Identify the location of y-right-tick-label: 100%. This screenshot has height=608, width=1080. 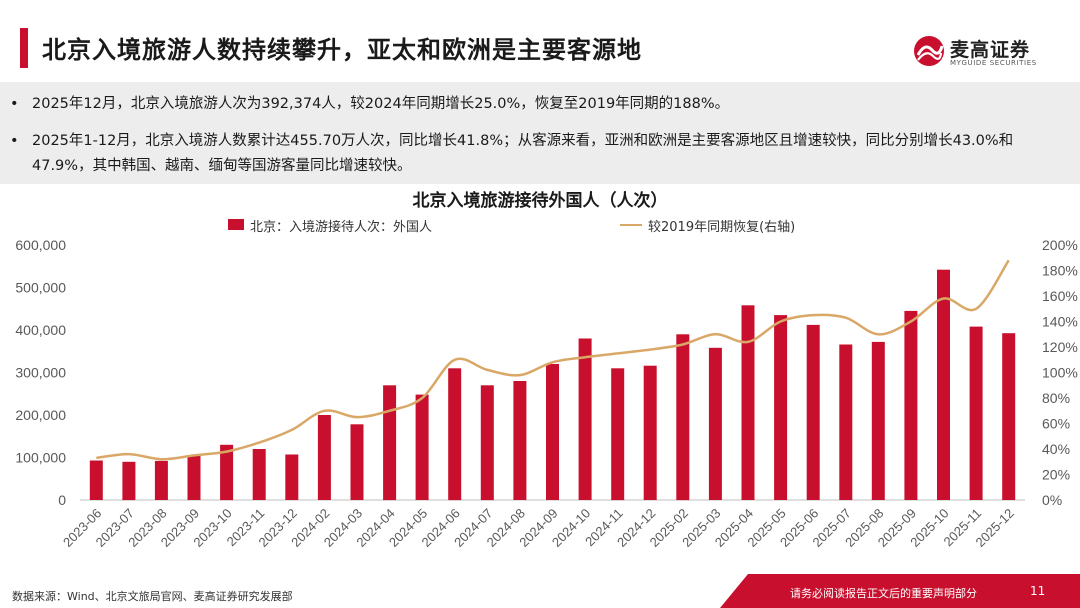
(1060, 373).